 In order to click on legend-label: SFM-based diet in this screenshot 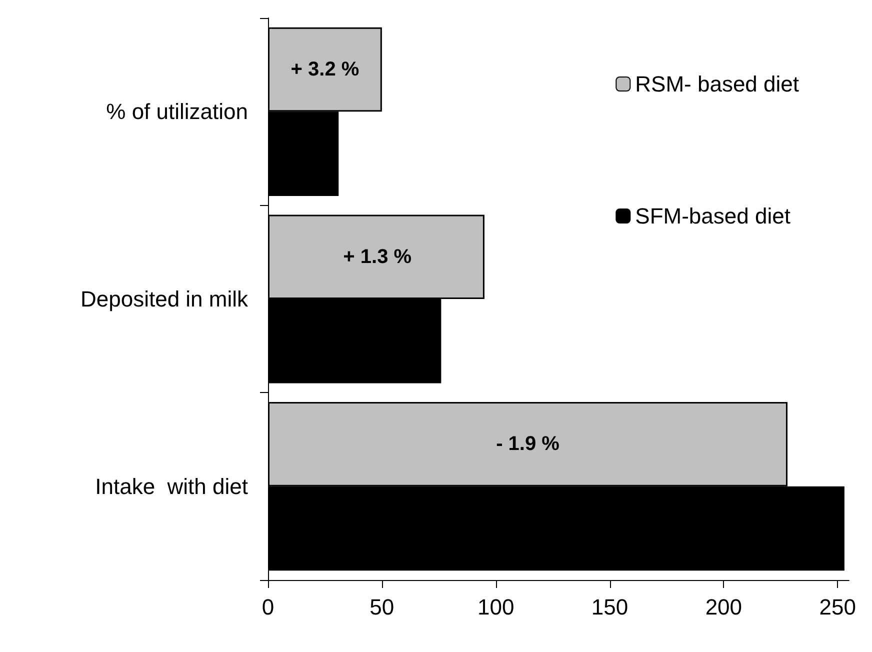, I will do `click(712, 216)`.